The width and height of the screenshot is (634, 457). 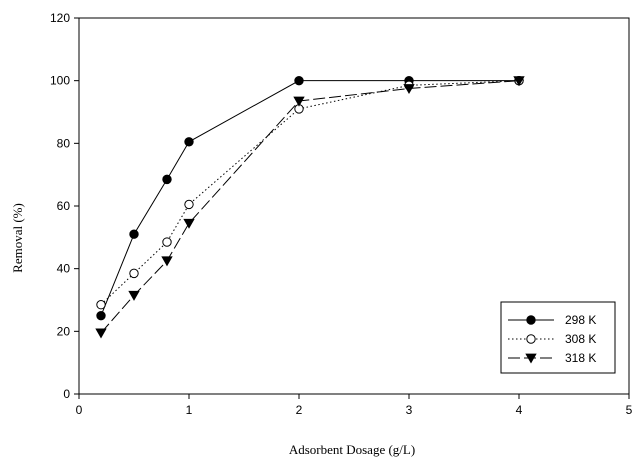 What do you see at coordinates (629, 410) in the screenshot?
I see `x-tick-label-5: 5` at bounding box center [629, 410].